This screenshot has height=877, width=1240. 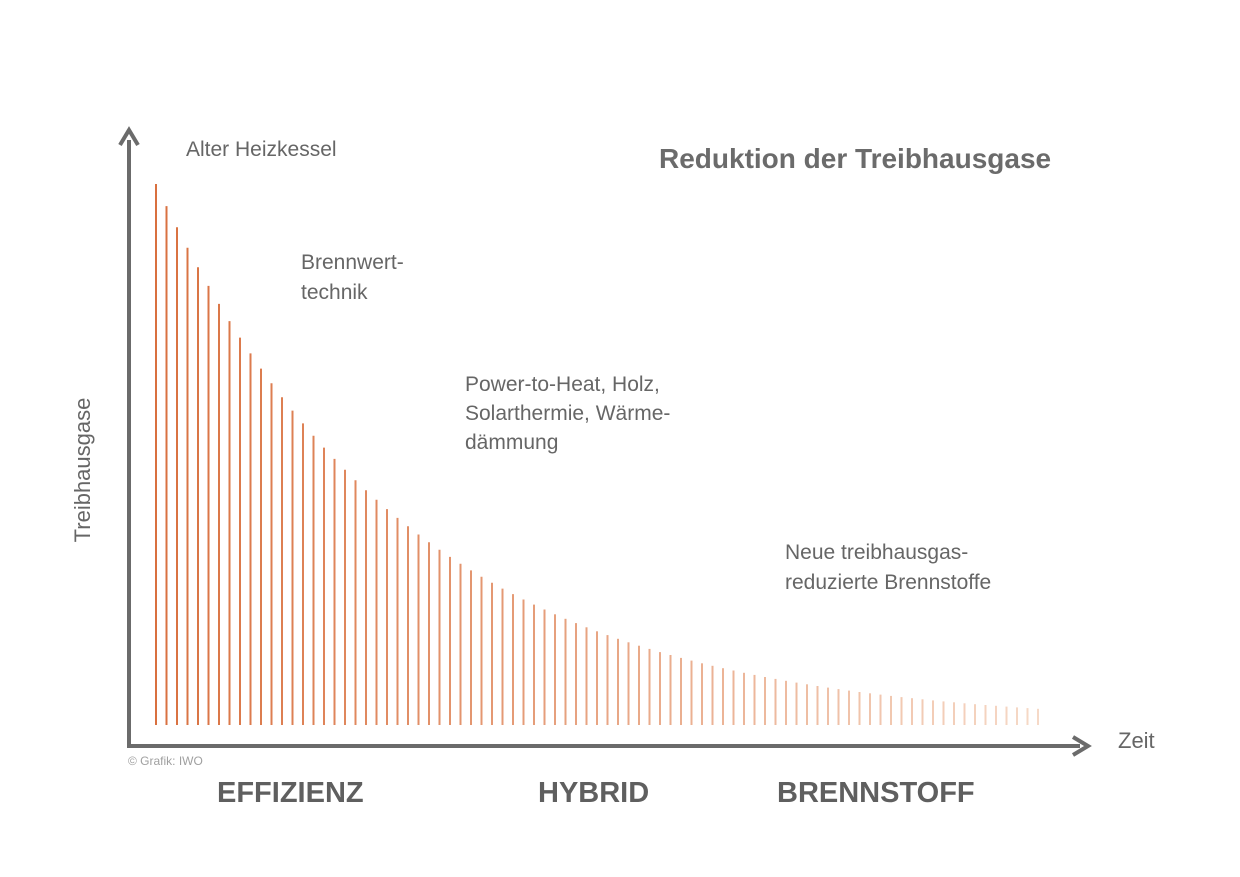 I want to click on phase-labels: EFFIZIENZ HYBRID BRENNSTOFF, so click(x=596, y=793).